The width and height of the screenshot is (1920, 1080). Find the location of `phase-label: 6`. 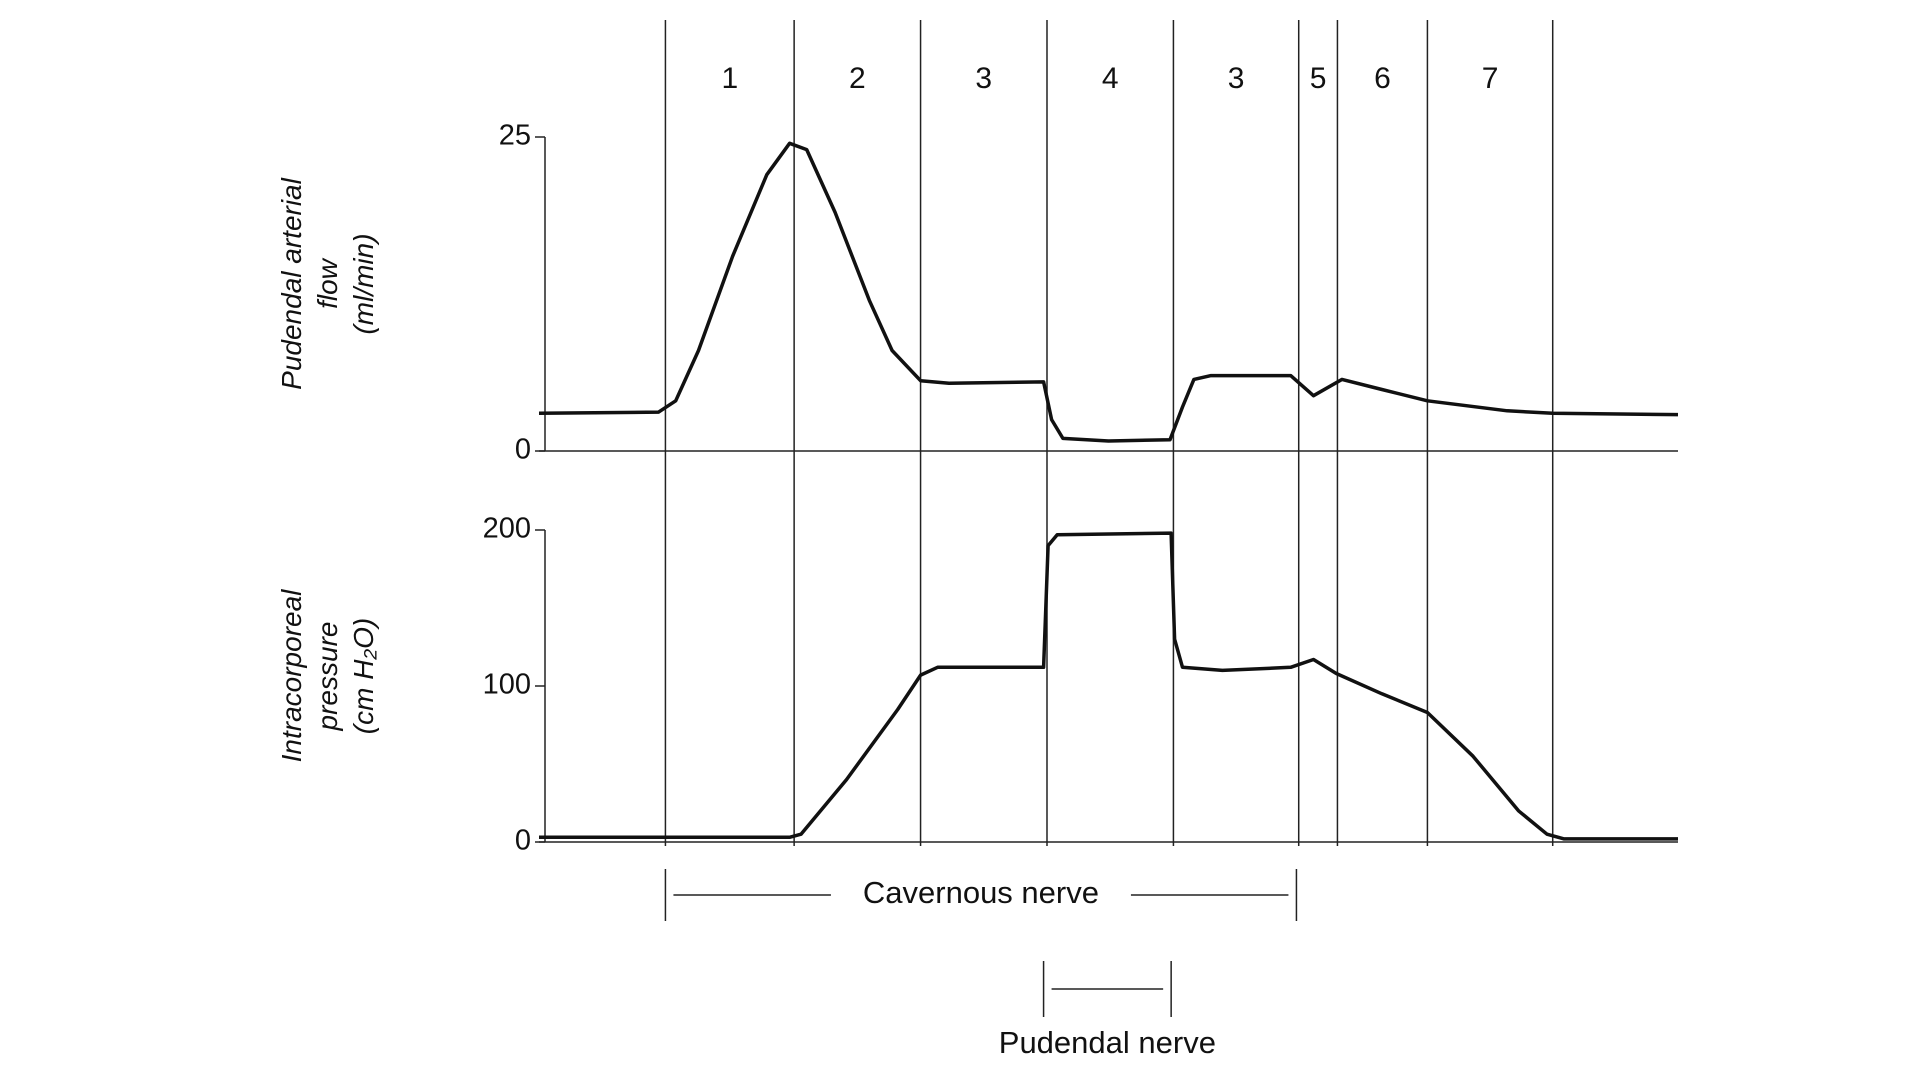

phase-label: 6 is located at coordinates (1382, 78).